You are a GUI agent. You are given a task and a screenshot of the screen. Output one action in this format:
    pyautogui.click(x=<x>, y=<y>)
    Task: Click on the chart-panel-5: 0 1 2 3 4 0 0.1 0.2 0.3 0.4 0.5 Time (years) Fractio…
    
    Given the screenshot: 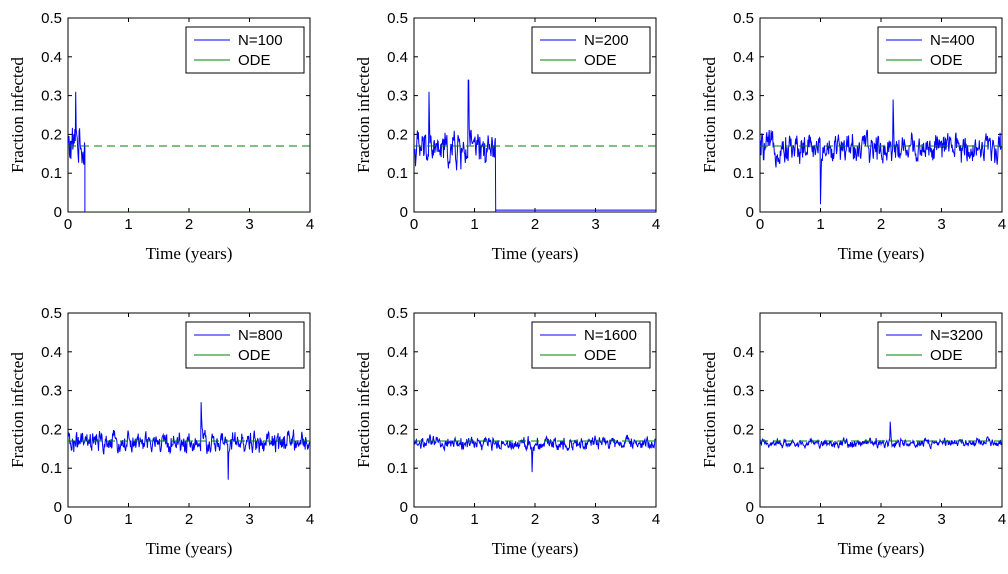 What is the action you would take?
    pyautogui.click(x=507, y=431)
    